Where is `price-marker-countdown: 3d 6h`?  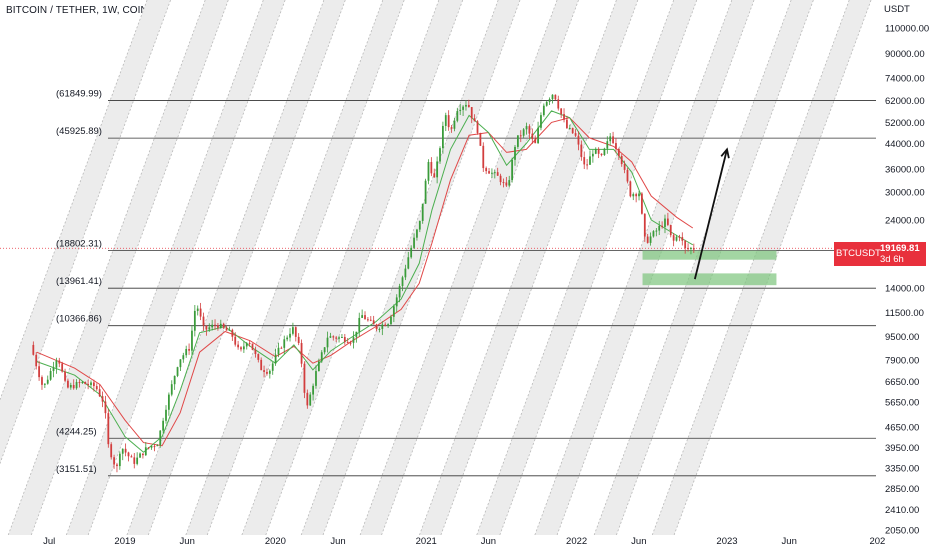 price-marker-countdown: 3d 6h is located at coordinates (892, 260).